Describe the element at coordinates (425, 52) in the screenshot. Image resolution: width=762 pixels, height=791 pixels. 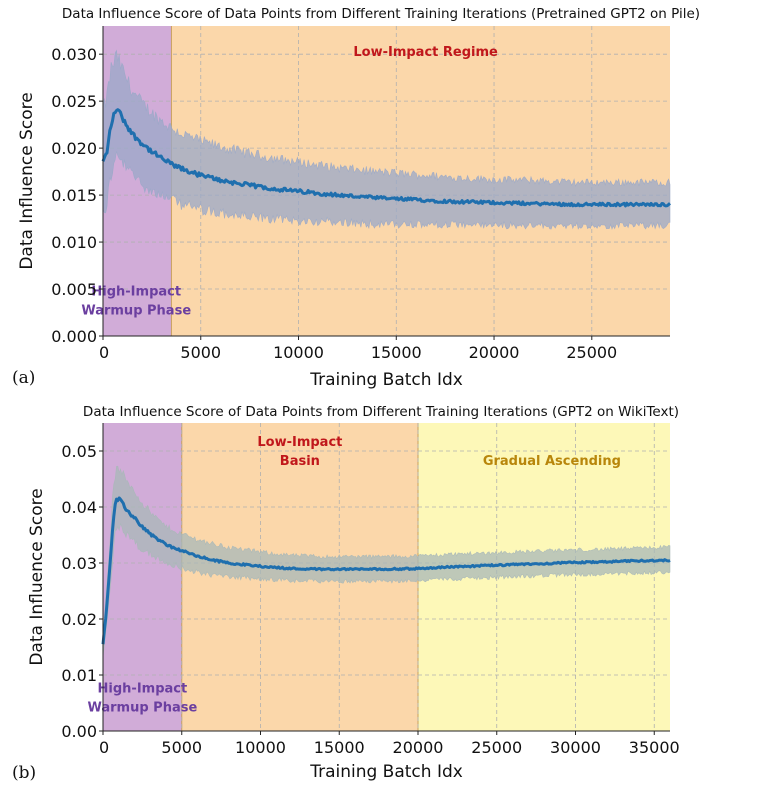
I see `region-label: Low-Impact Regime` at that location.